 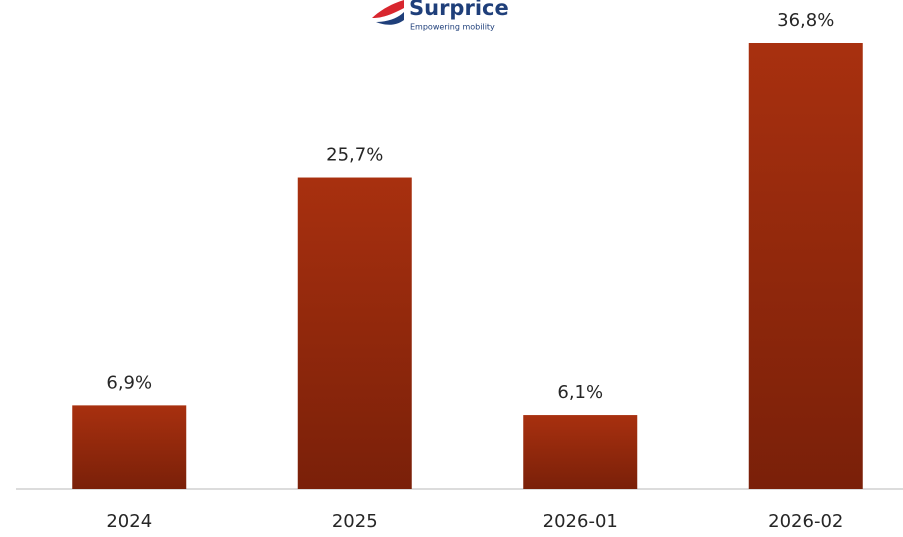 I want to click on data-label: 6,9%, so click(x=129, y=382).